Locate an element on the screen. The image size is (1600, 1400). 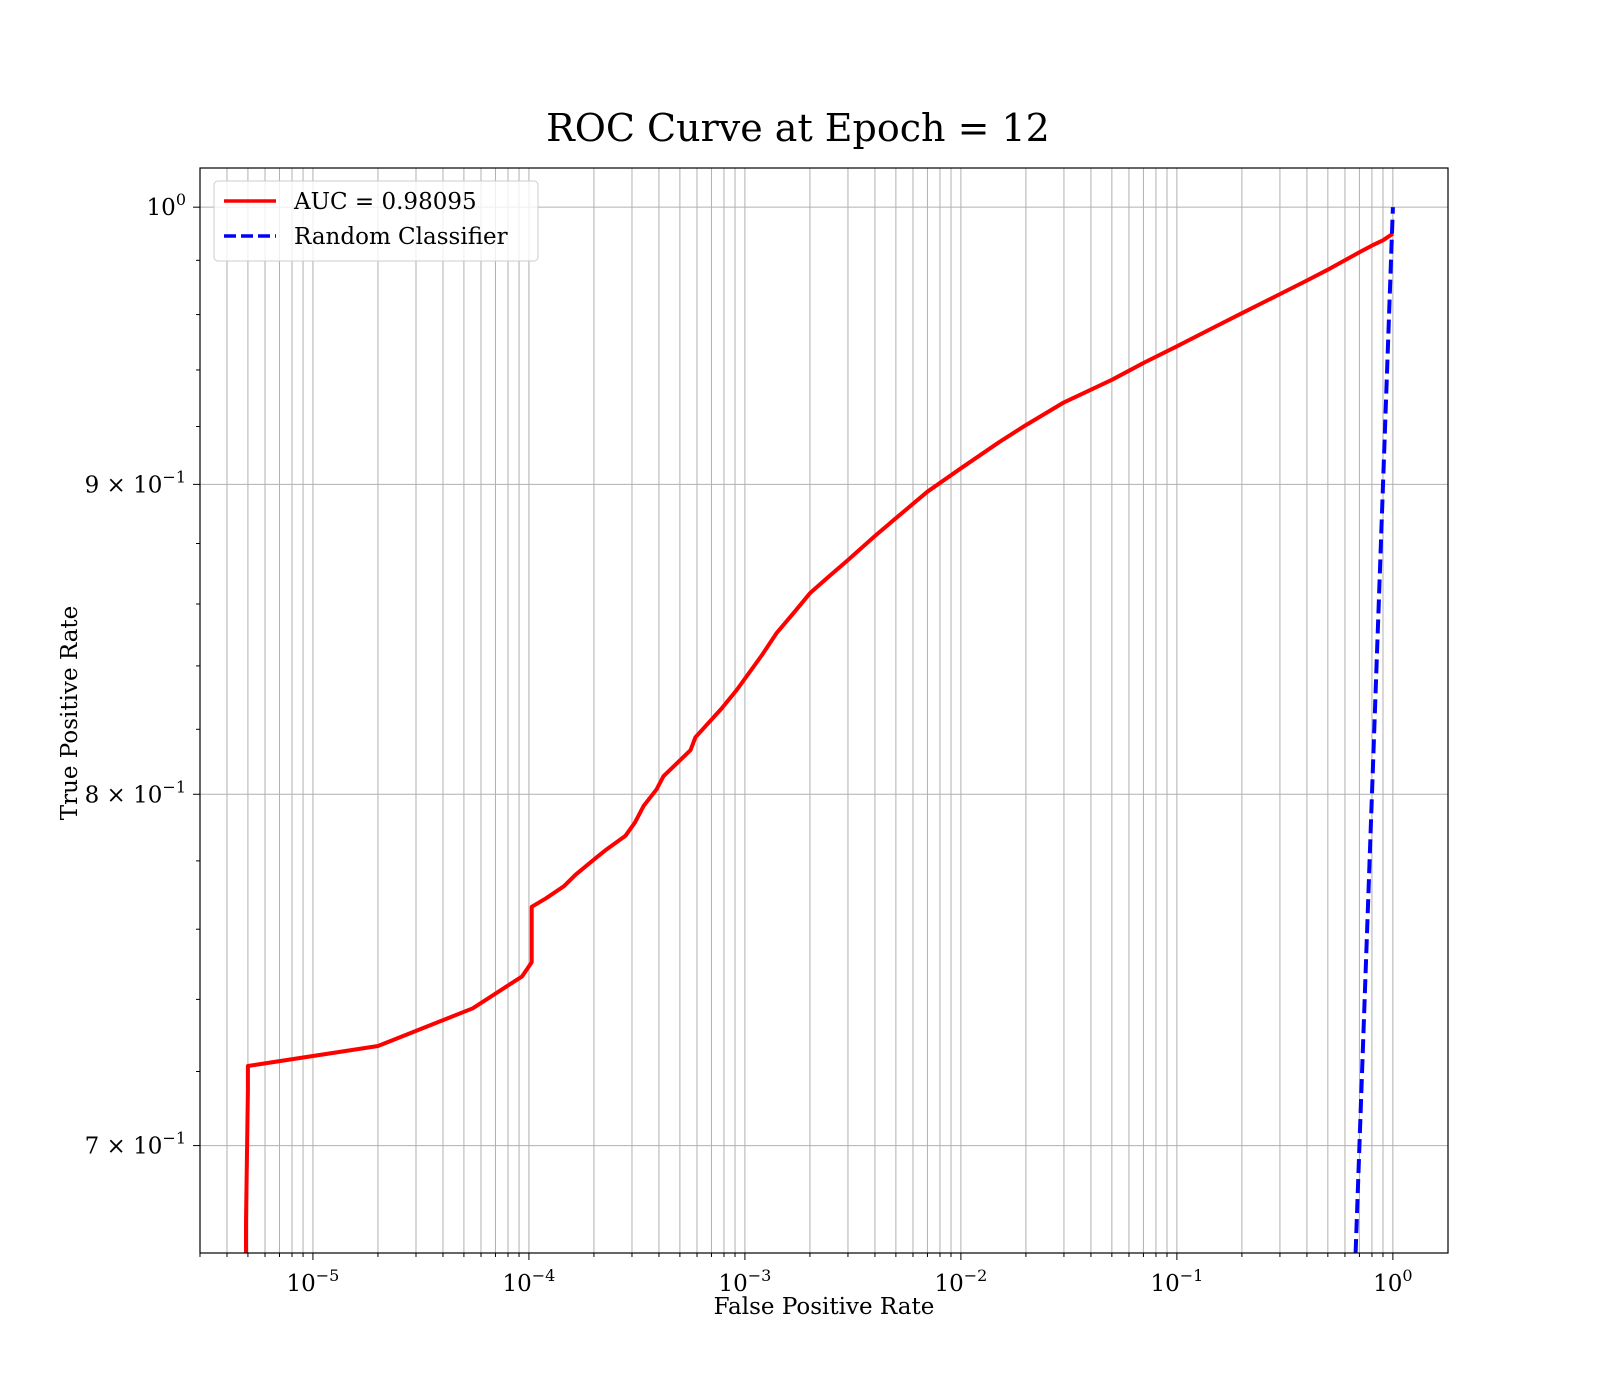
legend-label-random: Random Classifier is located at coordinates (401, 237).